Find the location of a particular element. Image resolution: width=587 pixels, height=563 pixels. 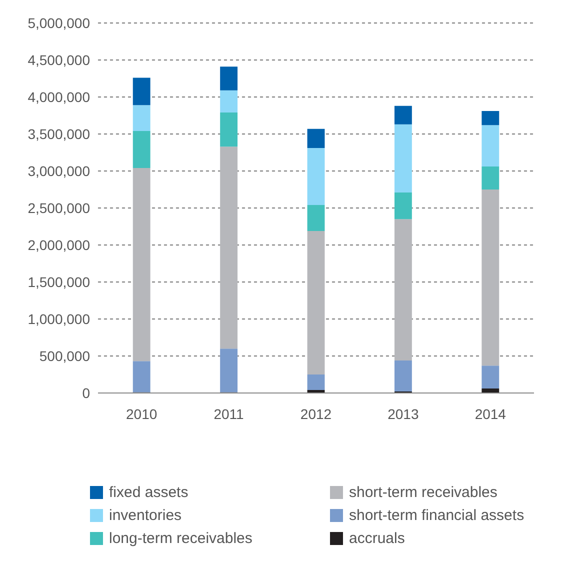

x-tick-label: 2013 is located at coordinates (403, 414).